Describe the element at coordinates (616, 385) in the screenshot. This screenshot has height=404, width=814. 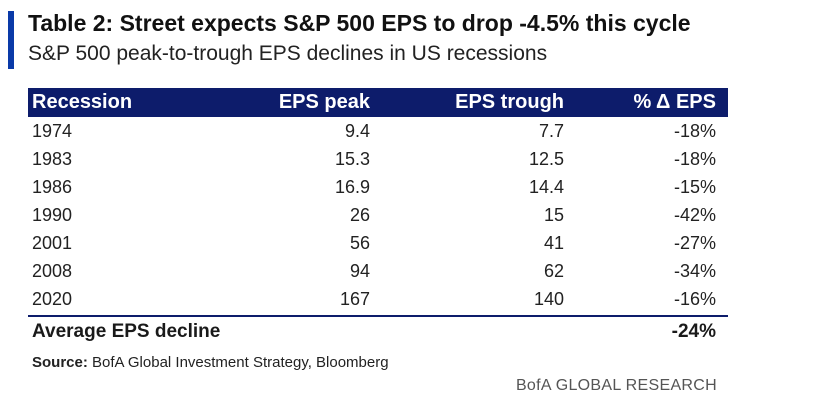
I see `footer-brand: BofA GLOBAL RESEARCH` at that location.